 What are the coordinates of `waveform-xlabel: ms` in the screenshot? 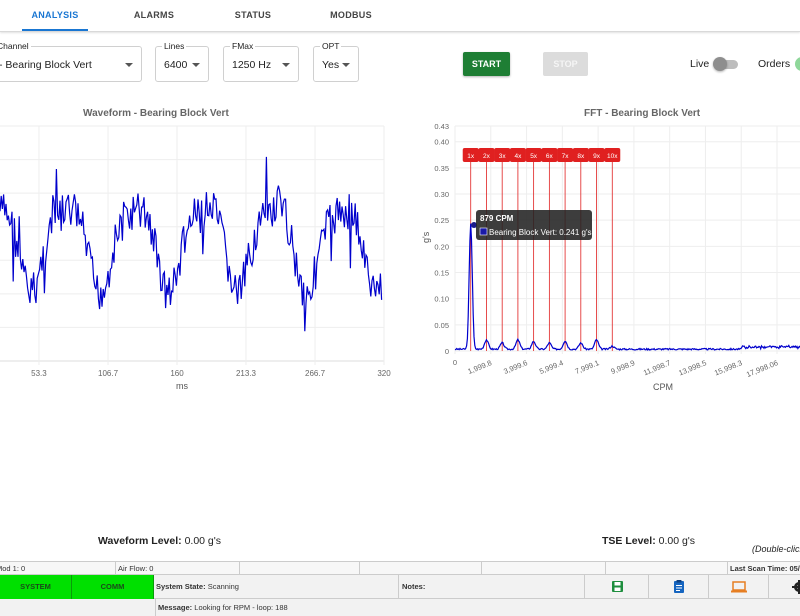 It's located at (182, 386).